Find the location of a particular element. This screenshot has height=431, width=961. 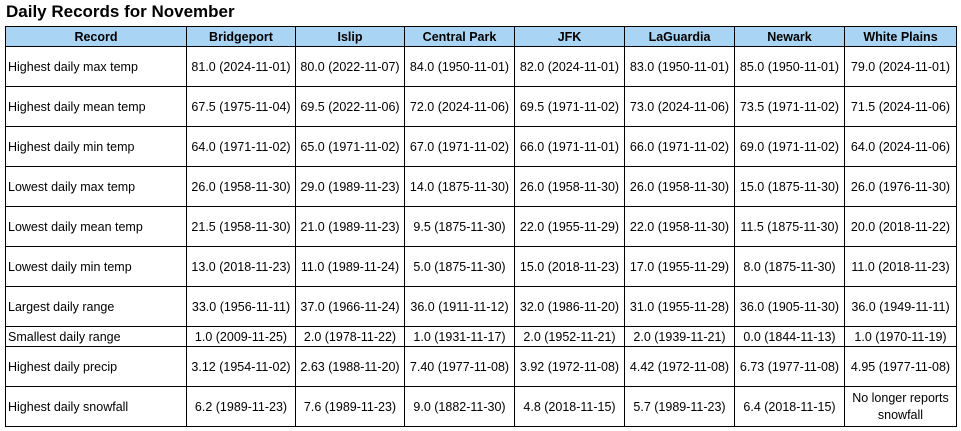

cell: 36.0 (1949-11-11) is located at coordinates (900, 306).